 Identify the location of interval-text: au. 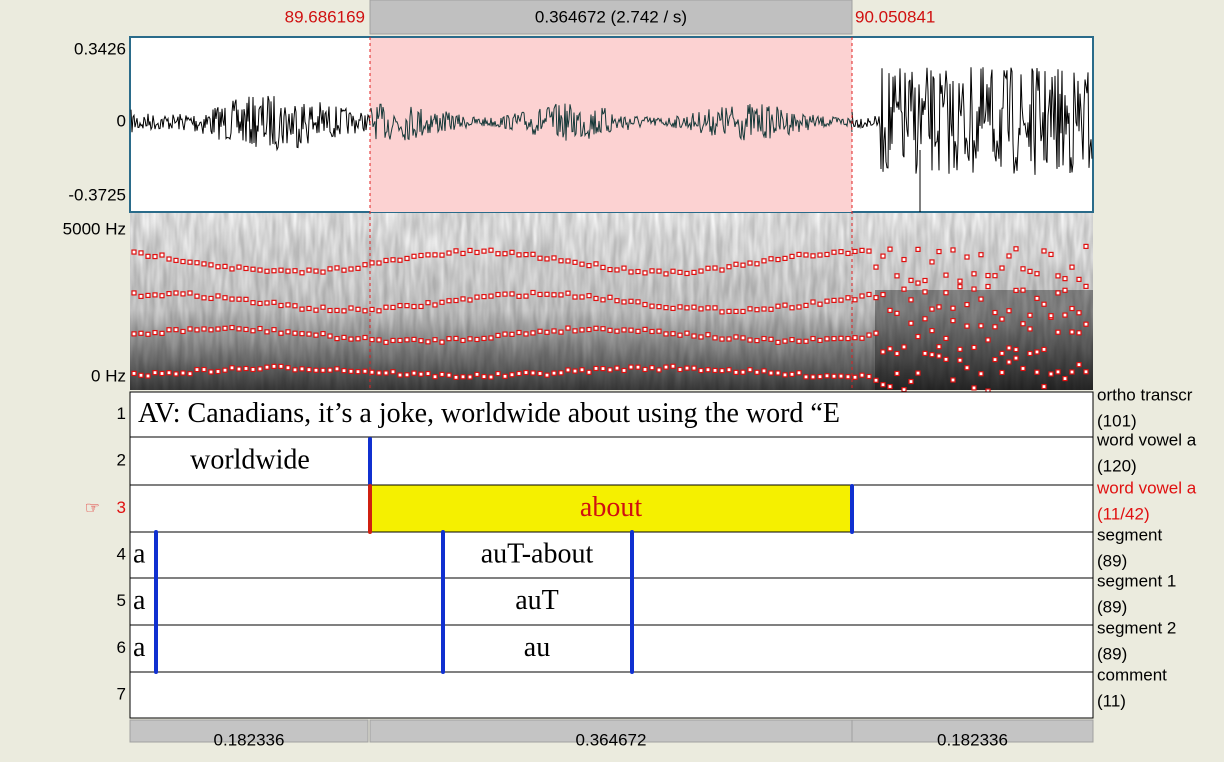
(537, 647).